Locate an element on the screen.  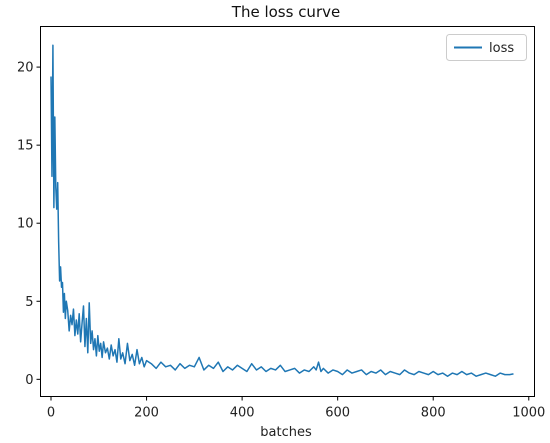
x-tick-label: 400 is located at coordinates (242, 413).